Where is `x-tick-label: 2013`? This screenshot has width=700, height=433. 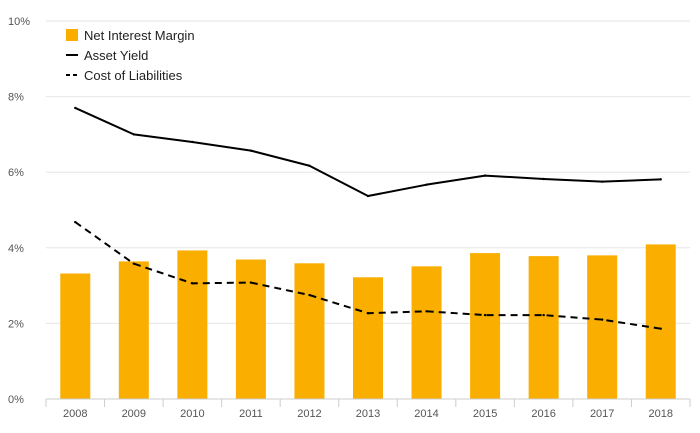 x-tick-label: 2013 is located at coordinates (368, 414).